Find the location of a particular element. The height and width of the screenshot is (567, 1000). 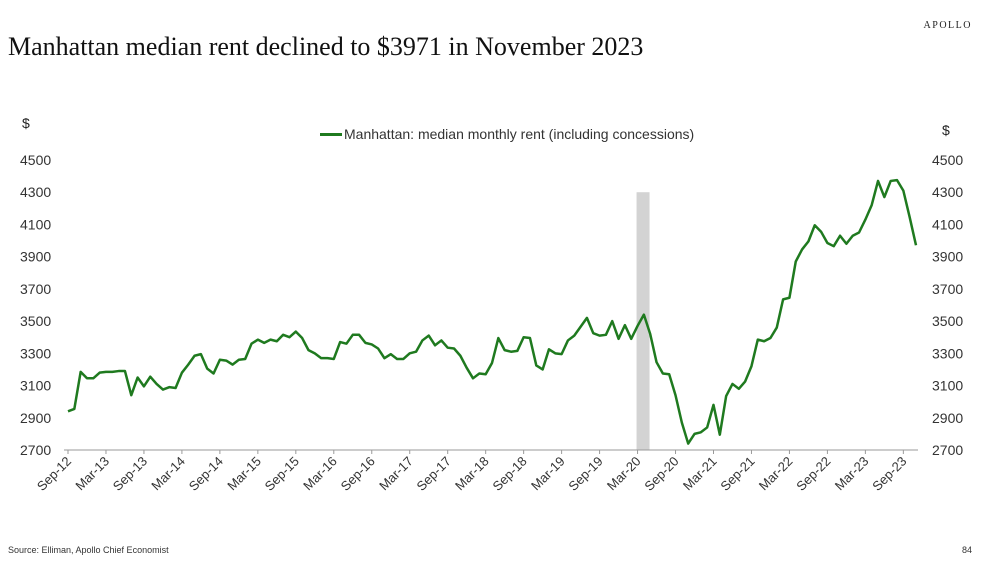

y-tick-label-left: 2700 is located at coordinates (35, 450).